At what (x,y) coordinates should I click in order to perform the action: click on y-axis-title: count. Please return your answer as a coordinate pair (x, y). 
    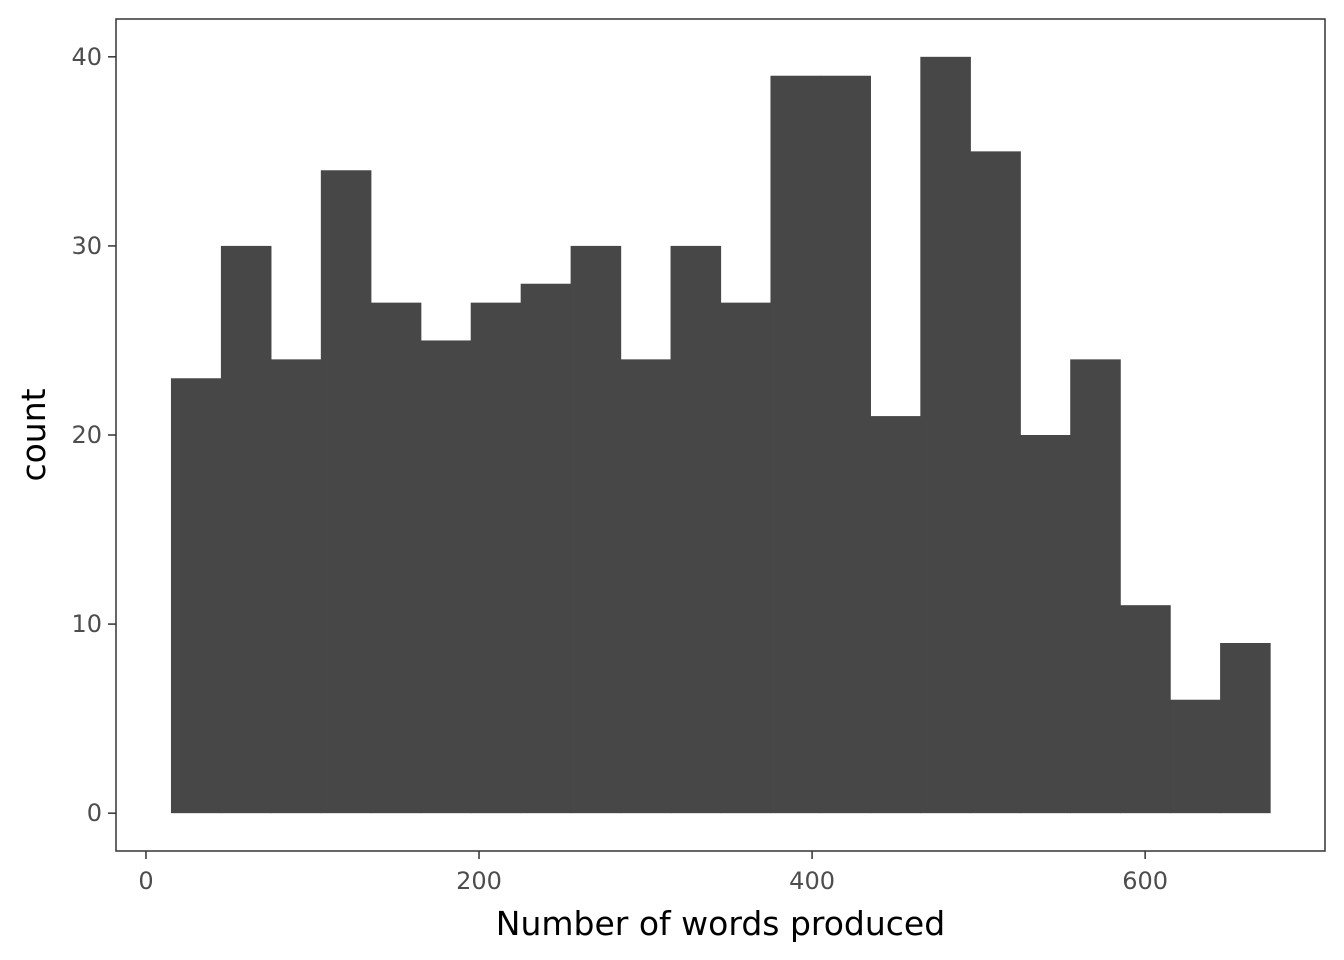
    Looking at the image, I should click on (33, 434).